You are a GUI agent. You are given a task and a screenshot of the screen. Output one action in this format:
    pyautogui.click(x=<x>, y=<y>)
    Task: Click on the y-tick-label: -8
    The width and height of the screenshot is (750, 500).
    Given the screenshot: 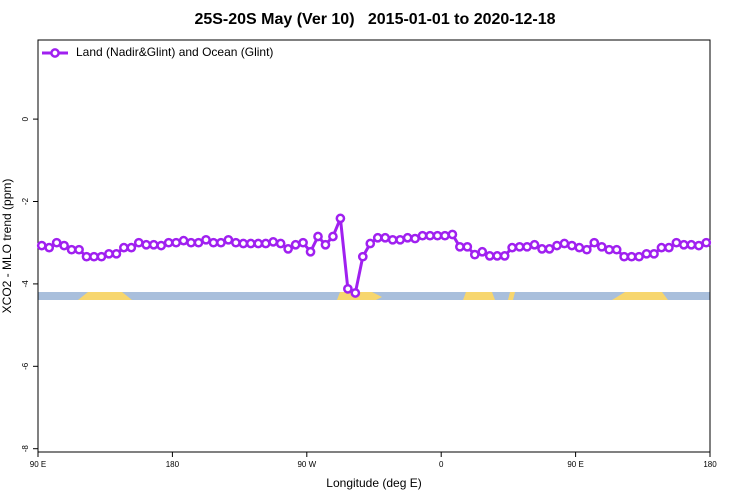 What is the action you would take?
    pyautogui.click(x=25, y=449)
    